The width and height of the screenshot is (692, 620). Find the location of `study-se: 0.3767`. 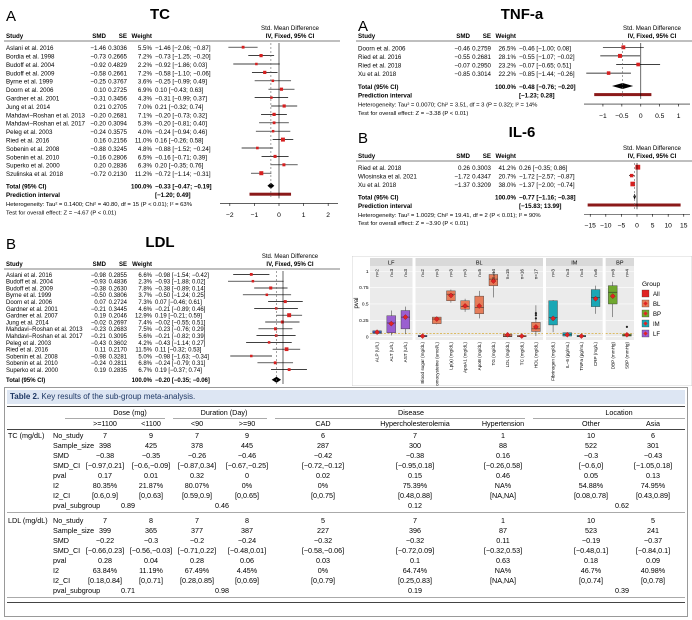

study-se: 0.3767 is located at coordinates (117, 82).